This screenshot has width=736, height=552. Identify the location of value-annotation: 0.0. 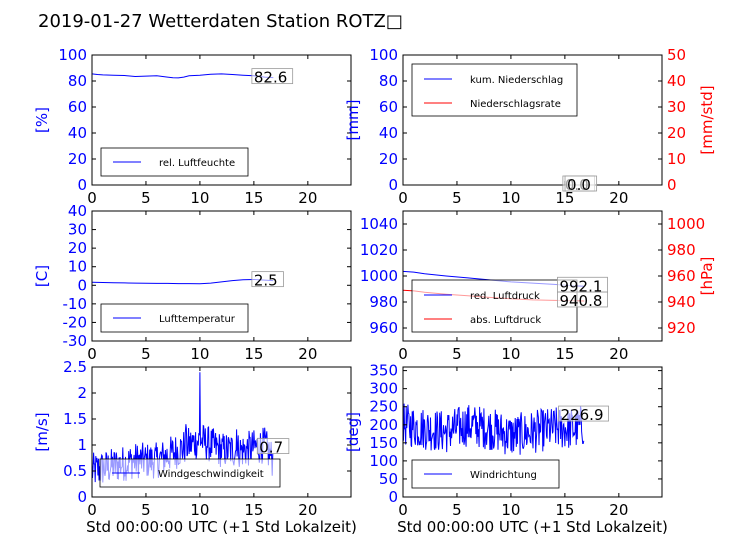
(579, 185).